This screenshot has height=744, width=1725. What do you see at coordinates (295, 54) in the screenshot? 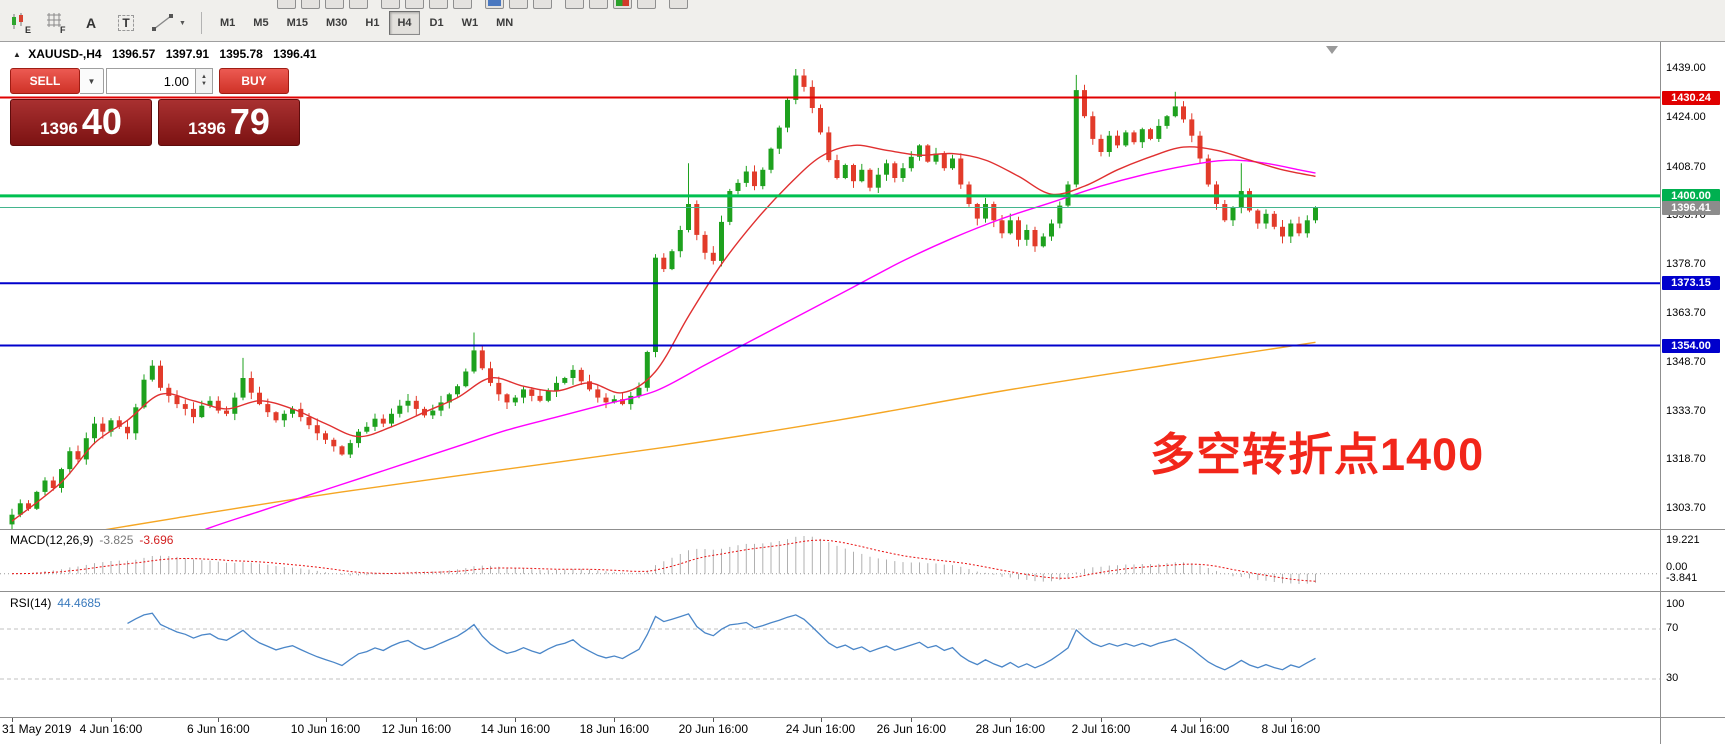
I see `ohlc-close: 1396.41` at bounding box center [295, 54].